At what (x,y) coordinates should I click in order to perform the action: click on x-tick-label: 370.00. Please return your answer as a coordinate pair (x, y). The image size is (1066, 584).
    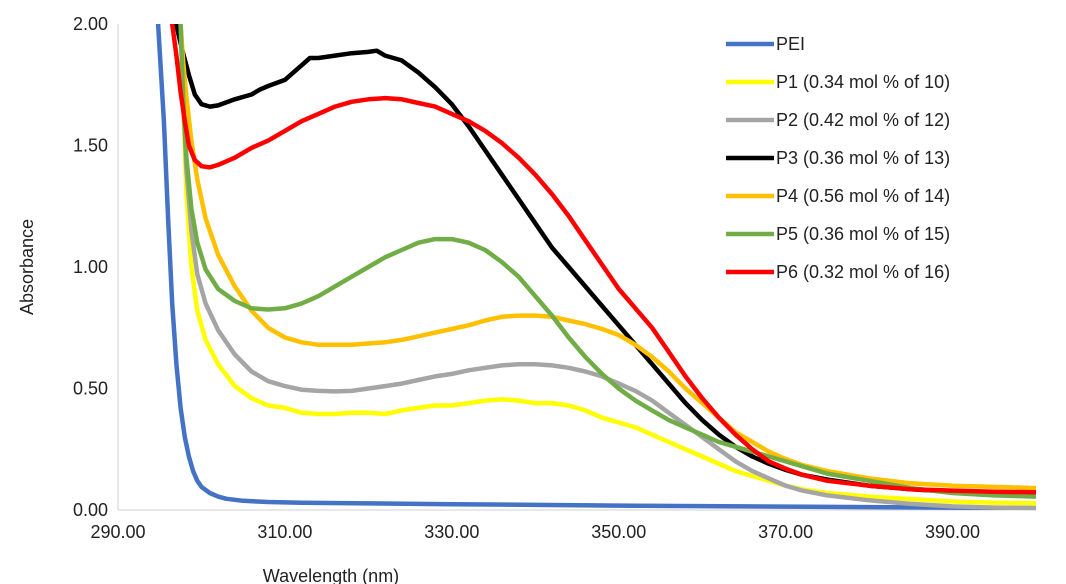
    Looking at the image, I should click on (785, 532).